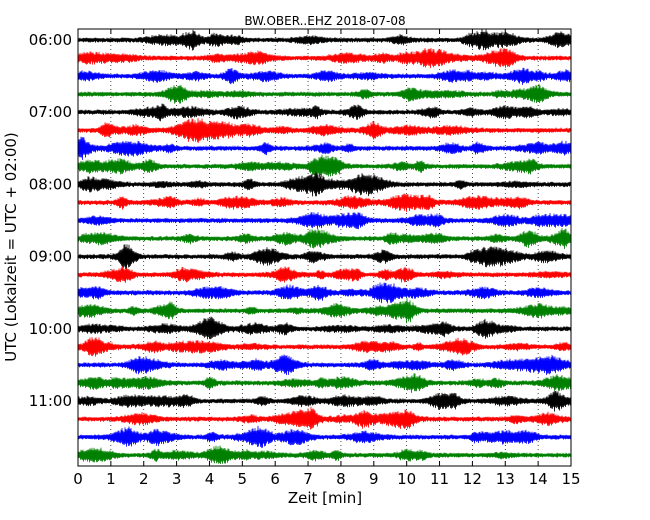 This screenshot has height=520, width=650. Describe the element at coordinates (11, 247) in the screenshot. I see `y-axis-label: UTC (Lokalzeit = UTC + 02:00)` at that location.